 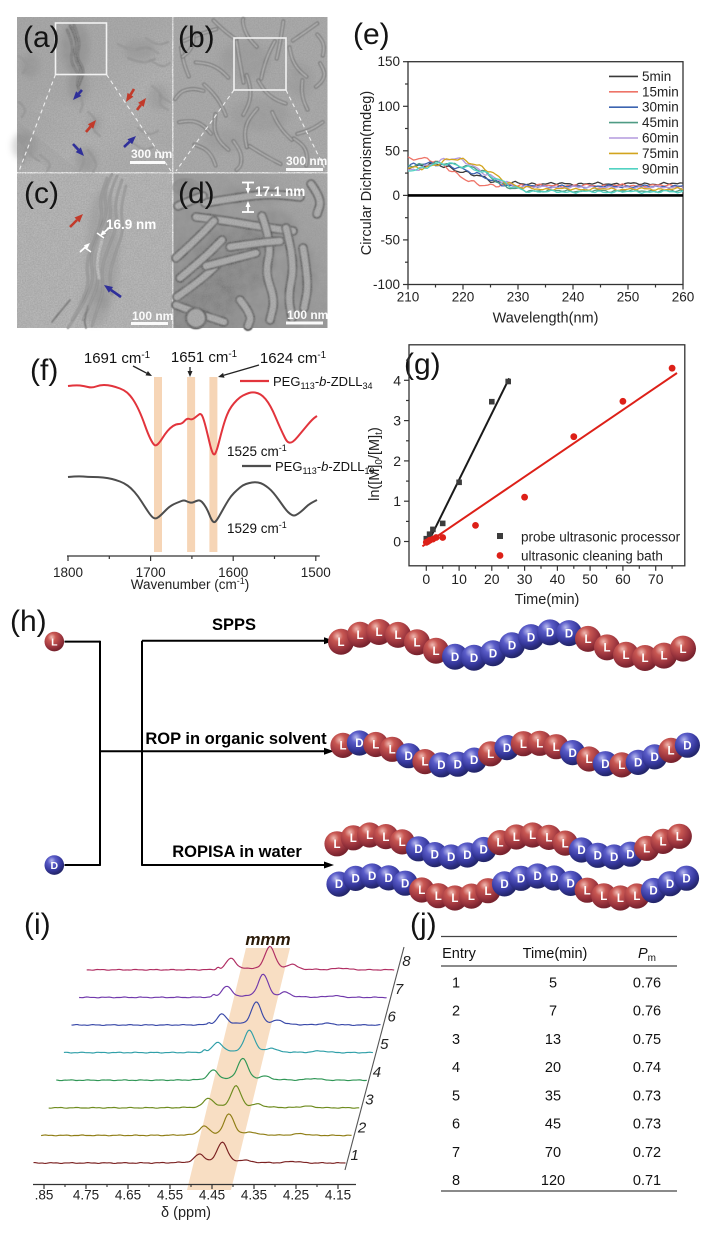 I want to click on svg-text: 230, so click(x=518, y=297).